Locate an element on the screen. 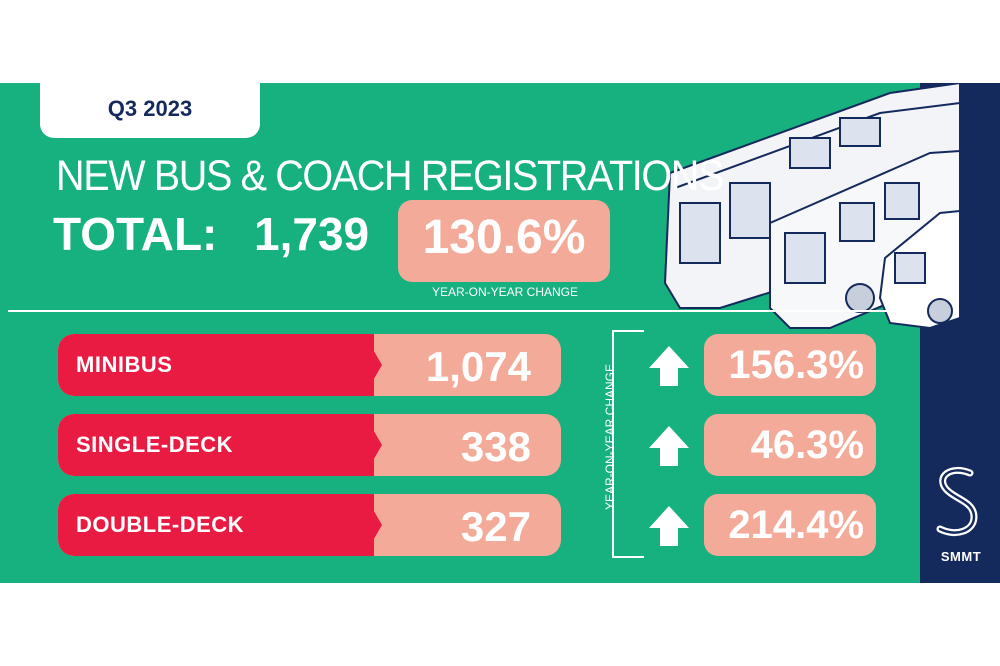  change-bracket is located at coordinates (628, 444).